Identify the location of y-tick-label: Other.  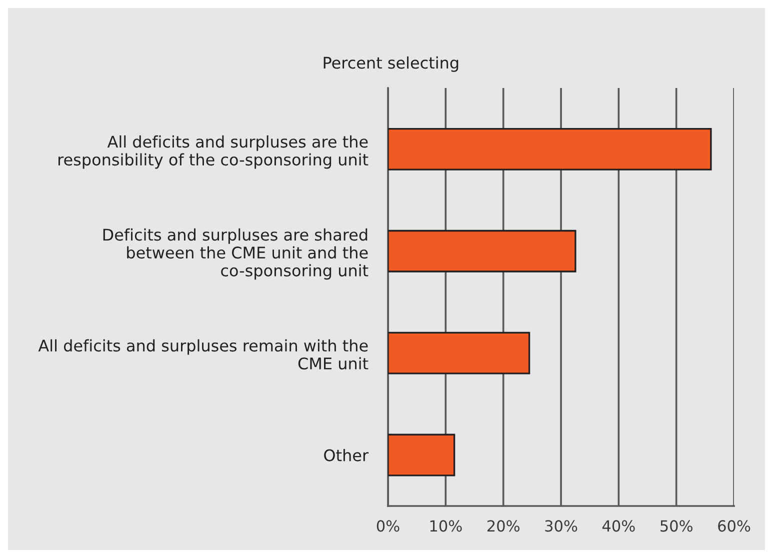
(346, 455).